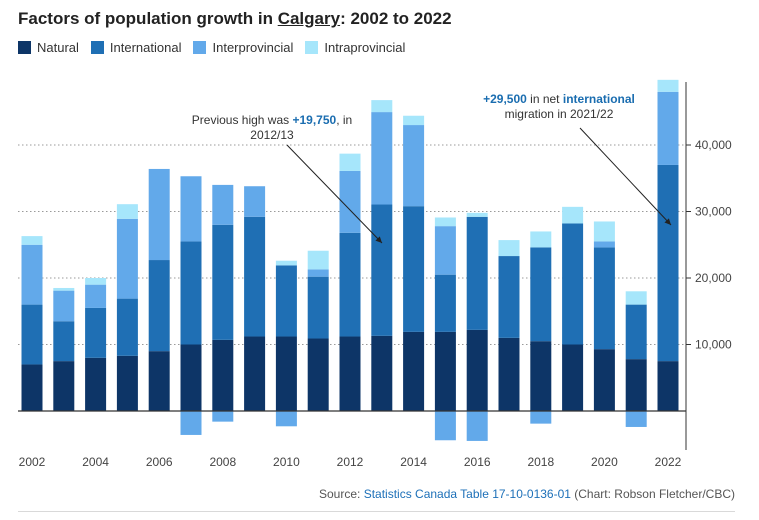  Describe the element at coordinates (318, 307) in the screenshot. I see `bar-international-2011` at that location.